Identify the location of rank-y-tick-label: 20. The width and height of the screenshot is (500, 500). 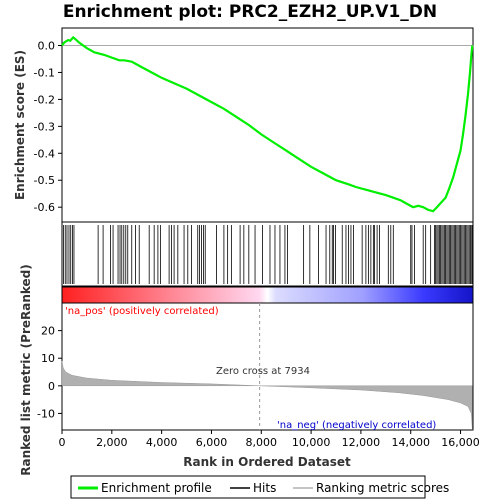
(48, 331).